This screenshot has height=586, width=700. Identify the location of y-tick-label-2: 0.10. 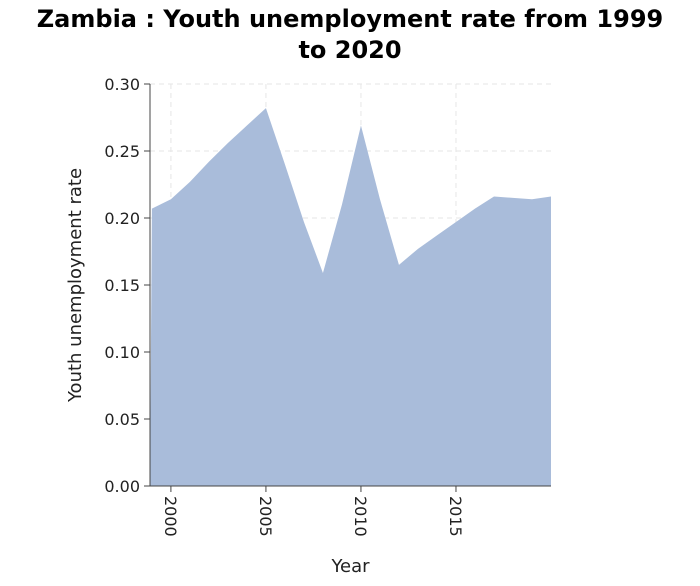
(122, 352).